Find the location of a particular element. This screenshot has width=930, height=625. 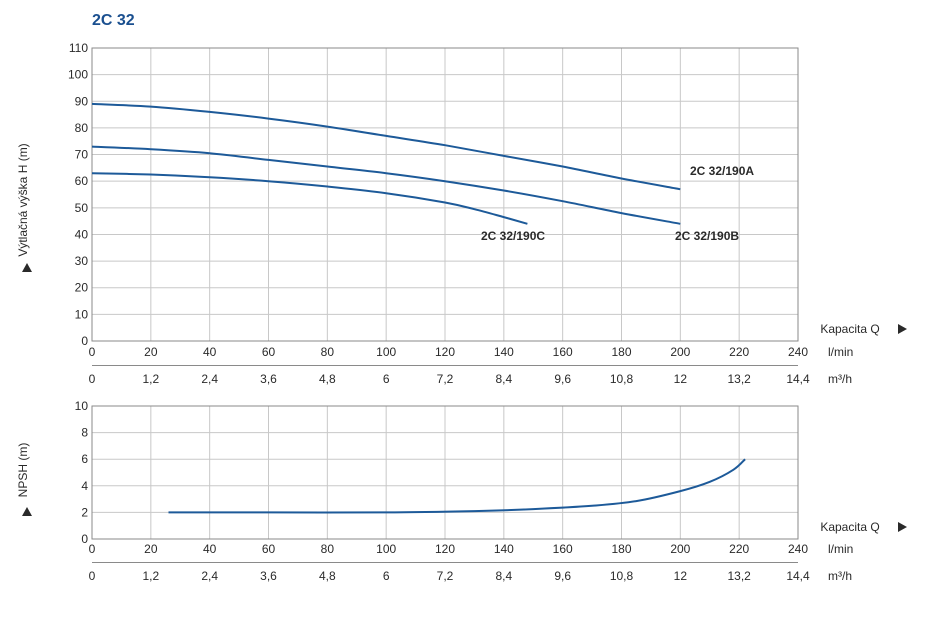

y-tick-label: 2 is located at coordinates (84, 512).